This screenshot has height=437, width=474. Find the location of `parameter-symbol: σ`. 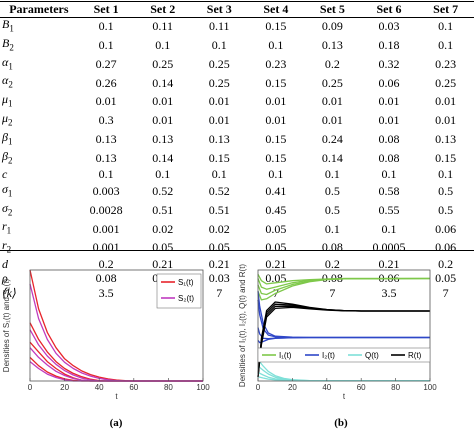

parameter-symbol: σ is located at coordinates (5, 188).